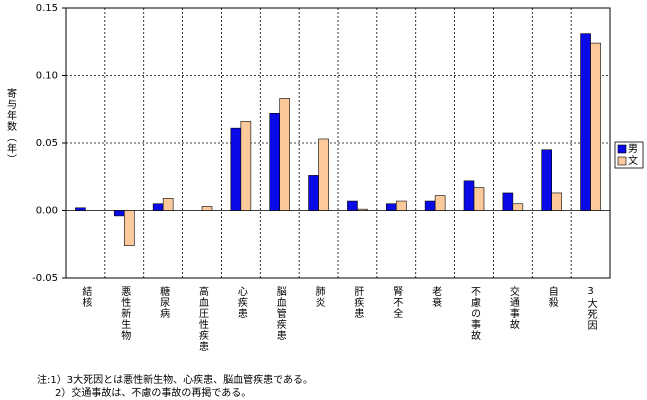 The width and height of the screenshot is (647, 400). What do you see at coordinates (513, 307) in the screenshot?
I see `x-tick-label: 交通事故` at bounding box center [513, 307].